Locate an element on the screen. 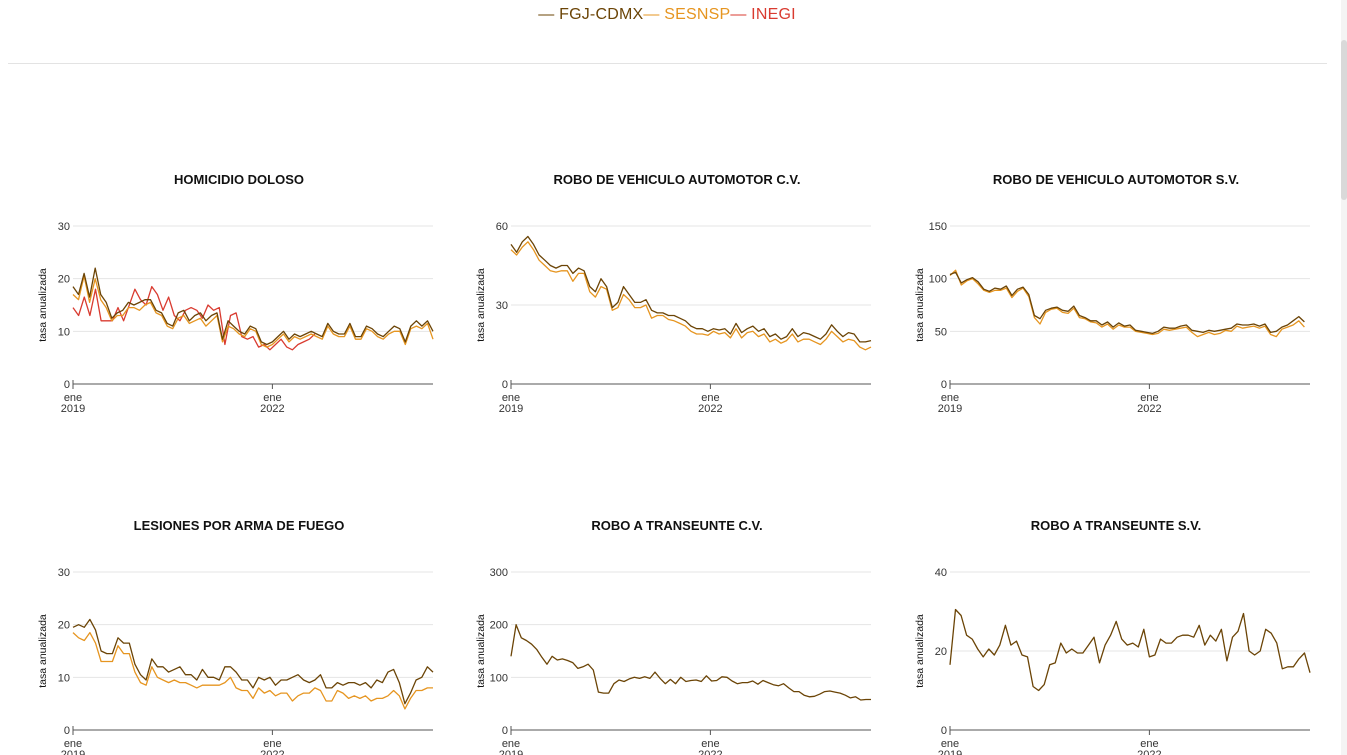 The width and height of the screenshot is (1347, 755). y-tick-label: 50 is located at coordinates (941, 332).